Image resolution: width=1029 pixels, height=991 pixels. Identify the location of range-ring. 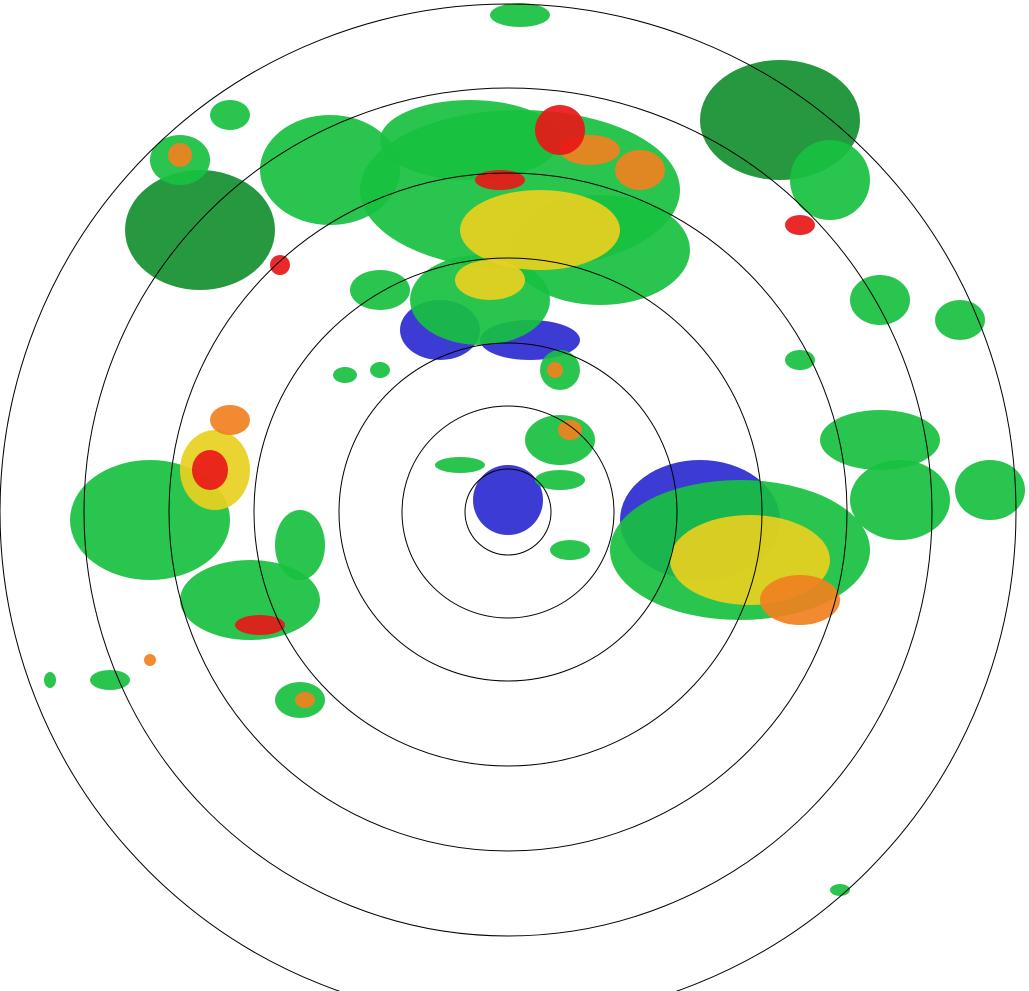
(508, 512).